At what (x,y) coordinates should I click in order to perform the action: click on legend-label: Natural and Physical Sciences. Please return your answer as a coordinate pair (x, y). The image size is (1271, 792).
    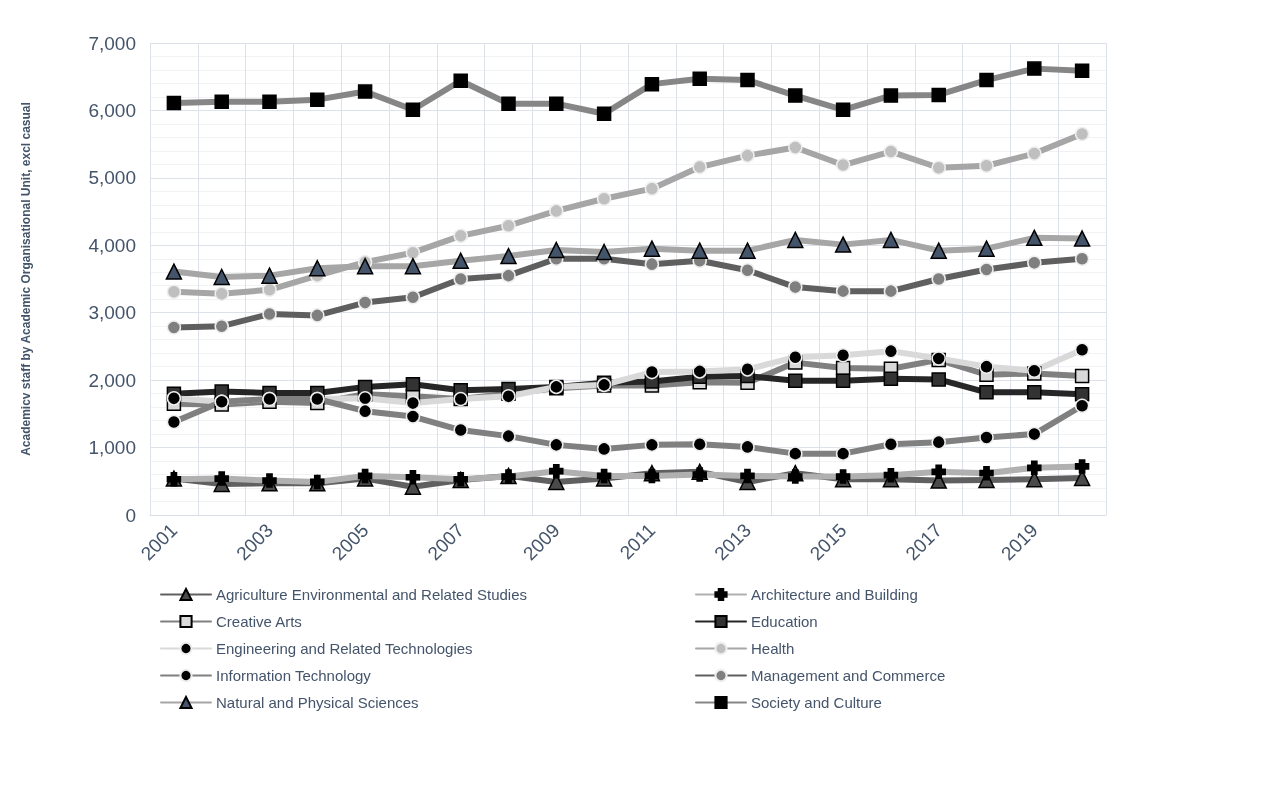
    Looking at the image, I should click on (317, 702).